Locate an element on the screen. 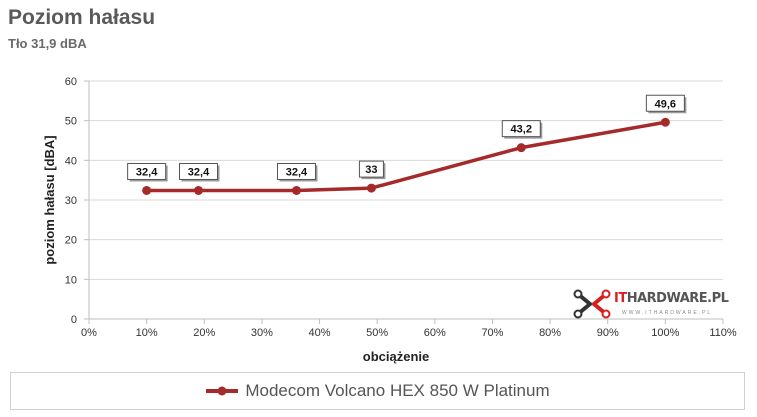  x-tick-label: 30% is located at coordinates (262, 333).